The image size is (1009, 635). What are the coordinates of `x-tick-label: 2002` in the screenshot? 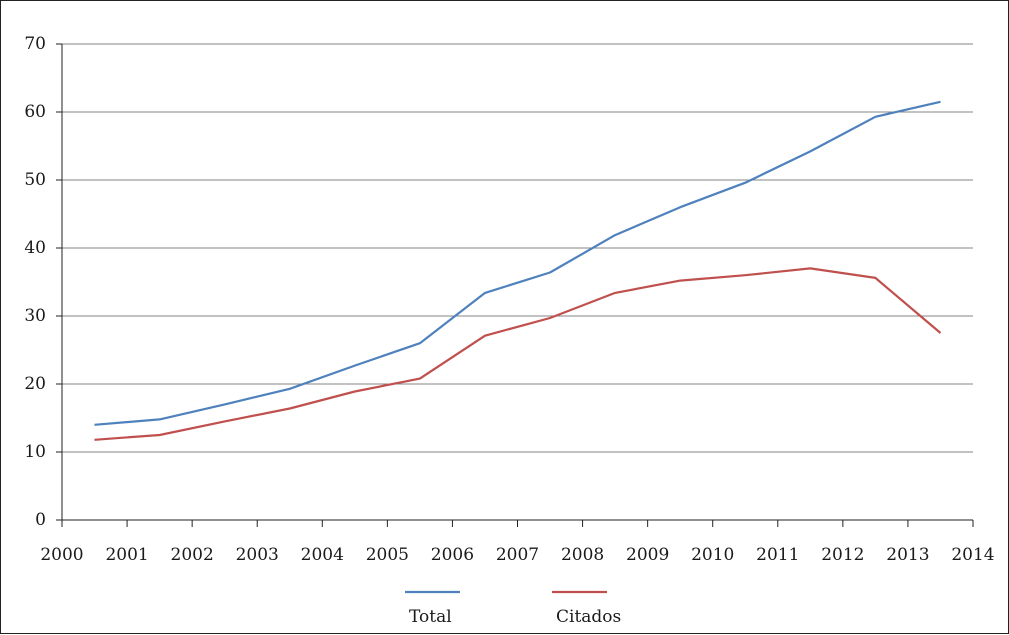 It's located at (192, 555).